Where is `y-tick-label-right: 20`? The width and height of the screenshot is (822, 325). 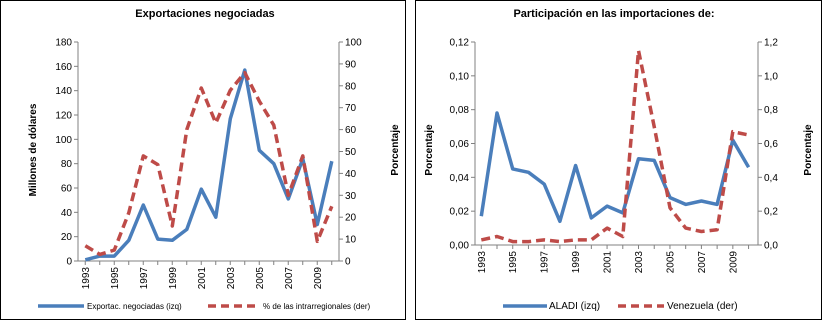 y-tick-label-right: 20 is located at coordinates (351, 218).